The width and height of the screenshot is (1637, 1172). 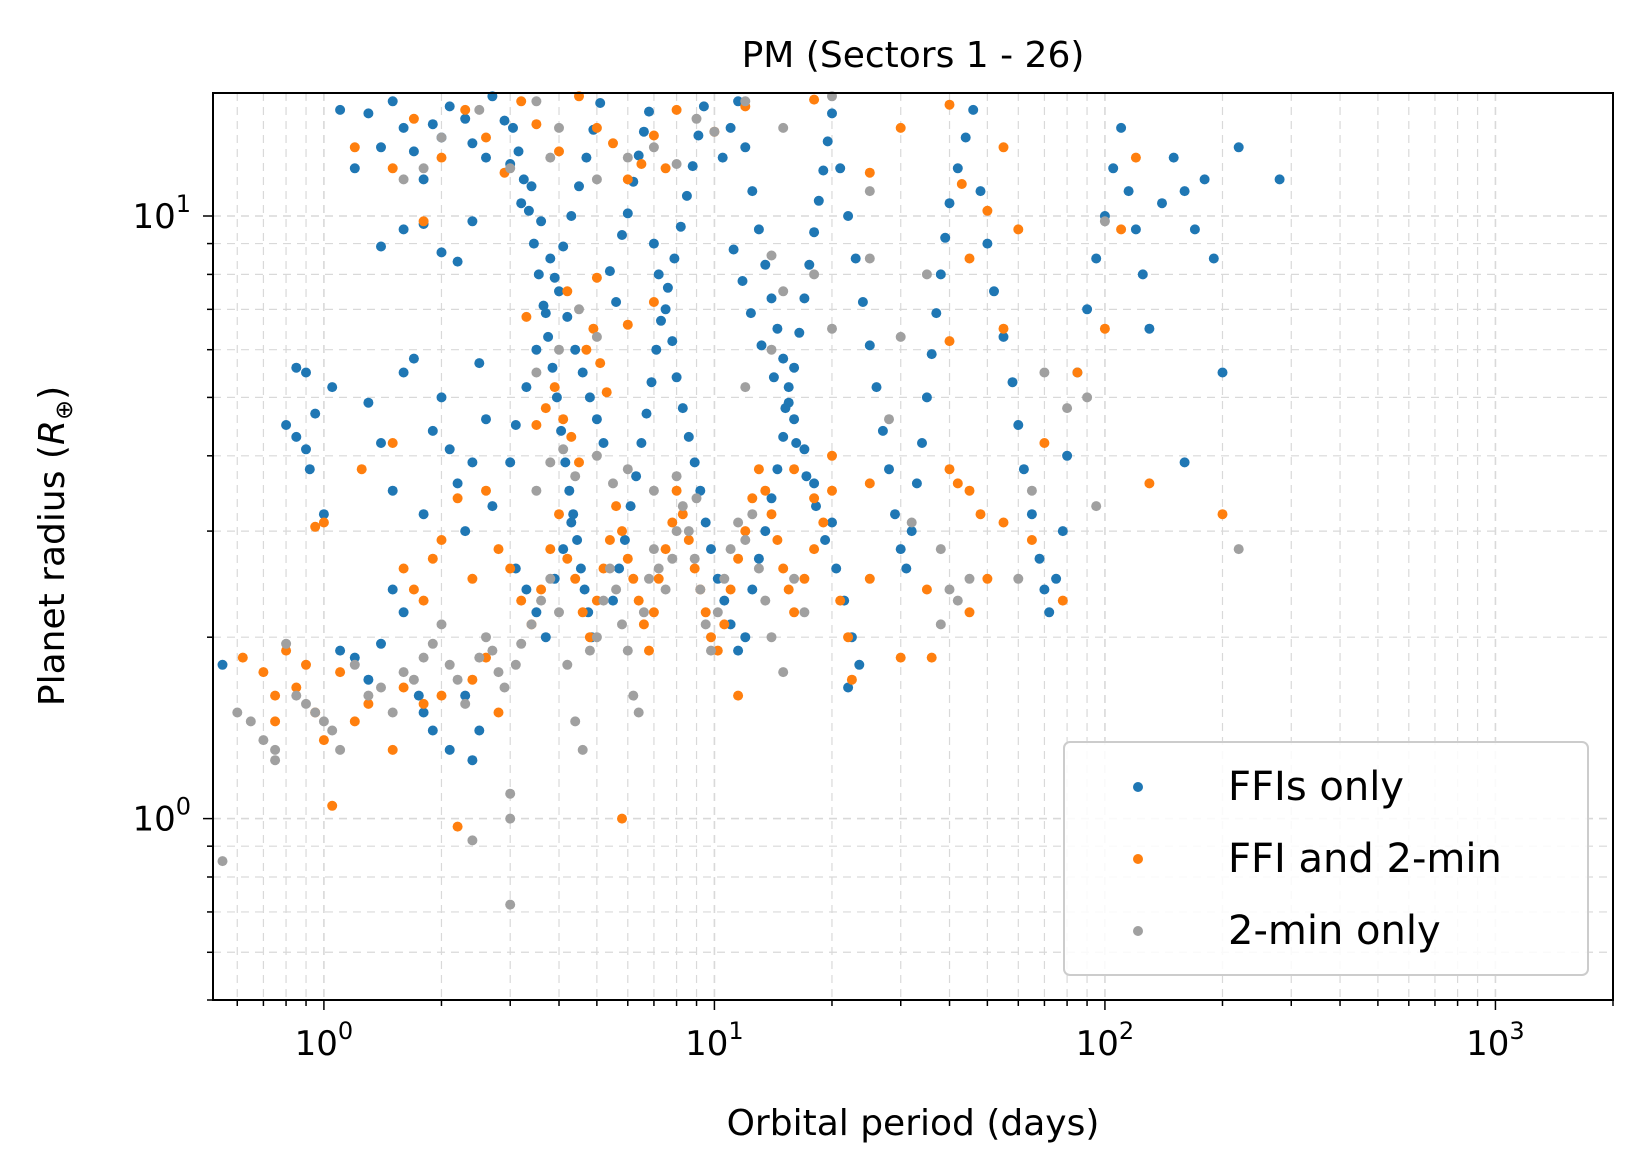 I want to click on x-tick-label-exponent: 2, so click(x=1126, y=1031).